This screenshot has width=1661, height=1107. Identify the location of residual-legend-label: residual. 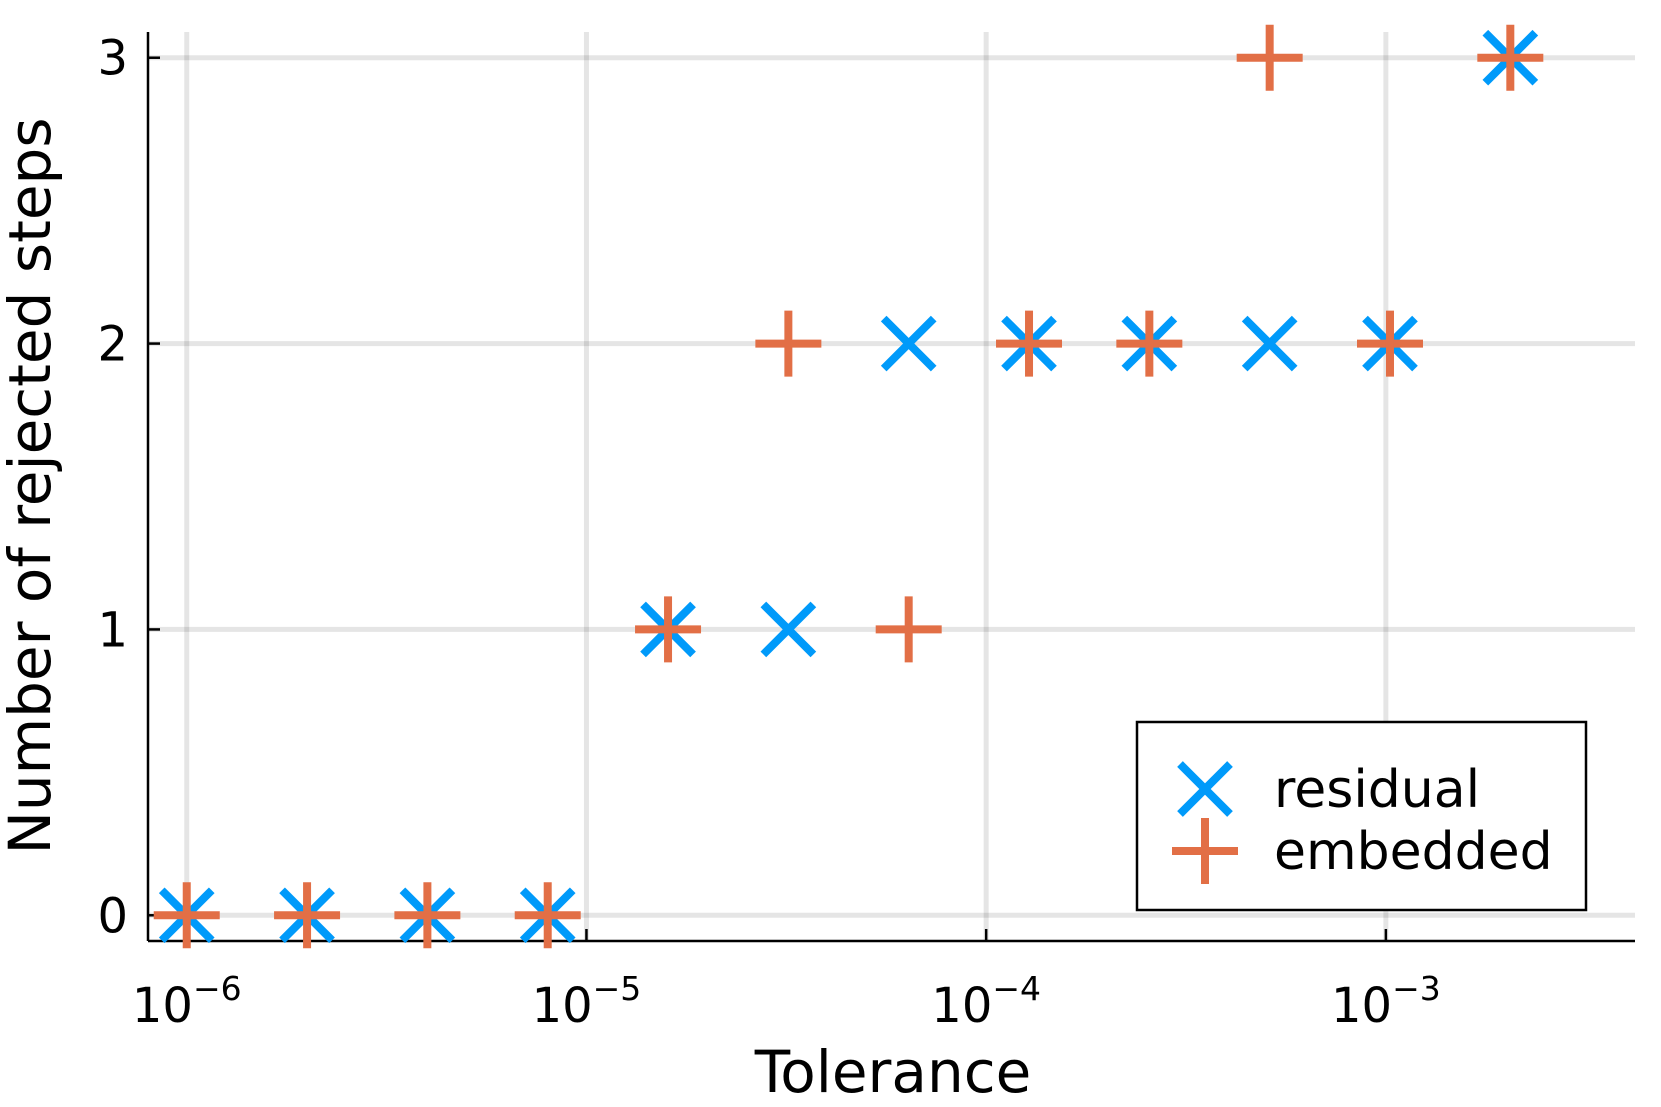
(1377, 790).